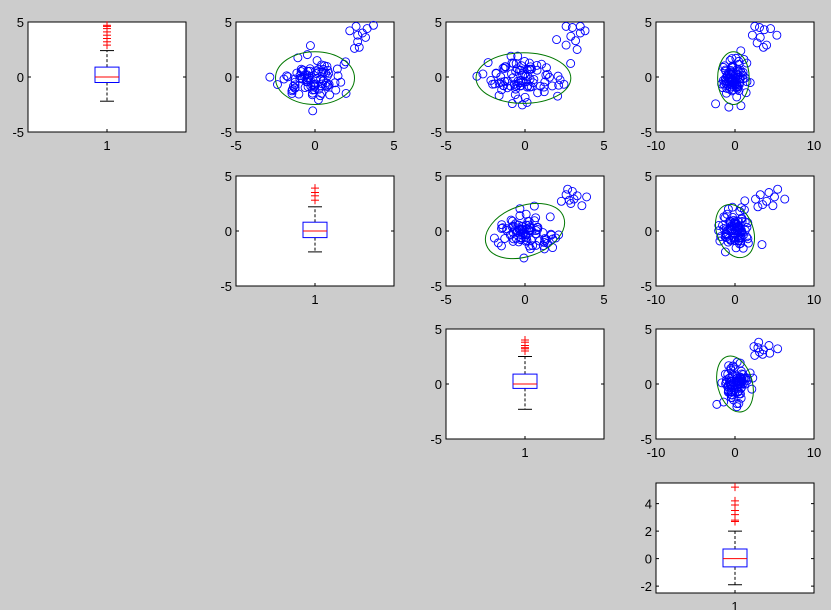 This screenshot has width=831, height=610. What do you see at coordinates (727, 546) in the screenshot?
I see `subplot-box-4: 4 2 0 -2 1` at bounding box center [727, 546].